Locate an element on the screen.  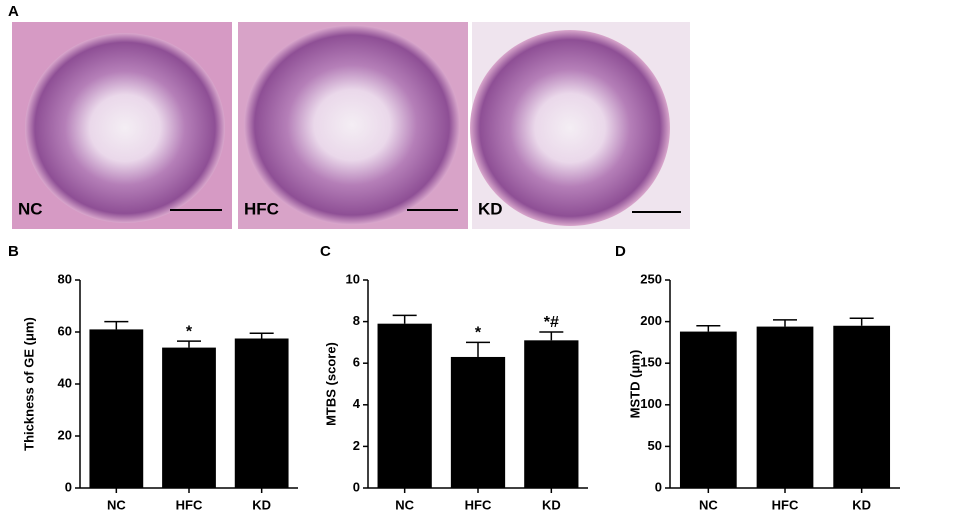
micrograph: NC is located at coordinates (122, 125).